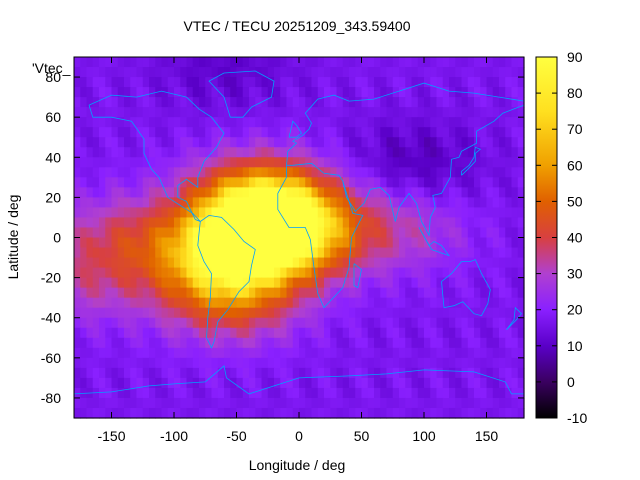  What do you see at coordinates (51, 318) in the screenshot?
I see `y-tick-label: -40` at bounding box center [51, 318].